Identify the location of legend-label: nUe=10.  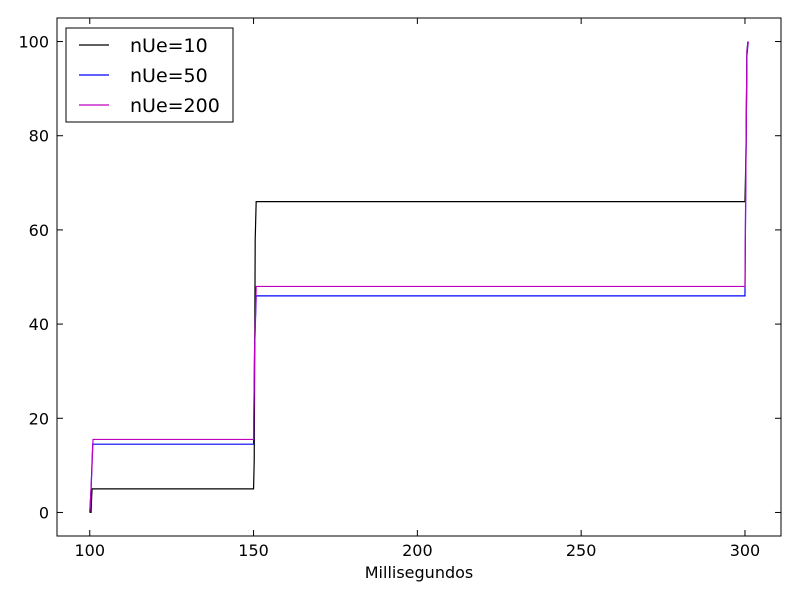
(169, 46).